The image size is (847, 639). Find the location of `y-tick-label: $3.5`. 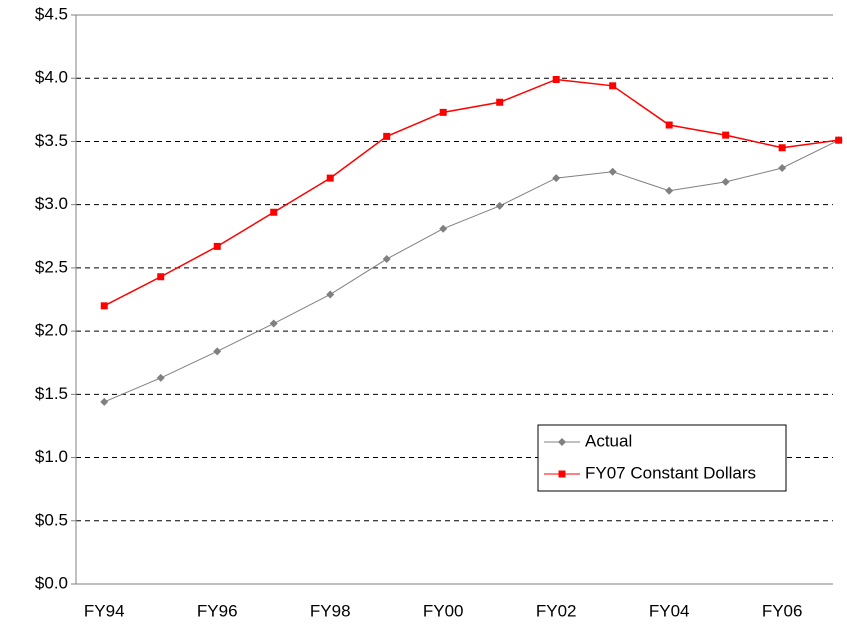

y-tick-label: $3.5 is located at coordinates (51, 140).